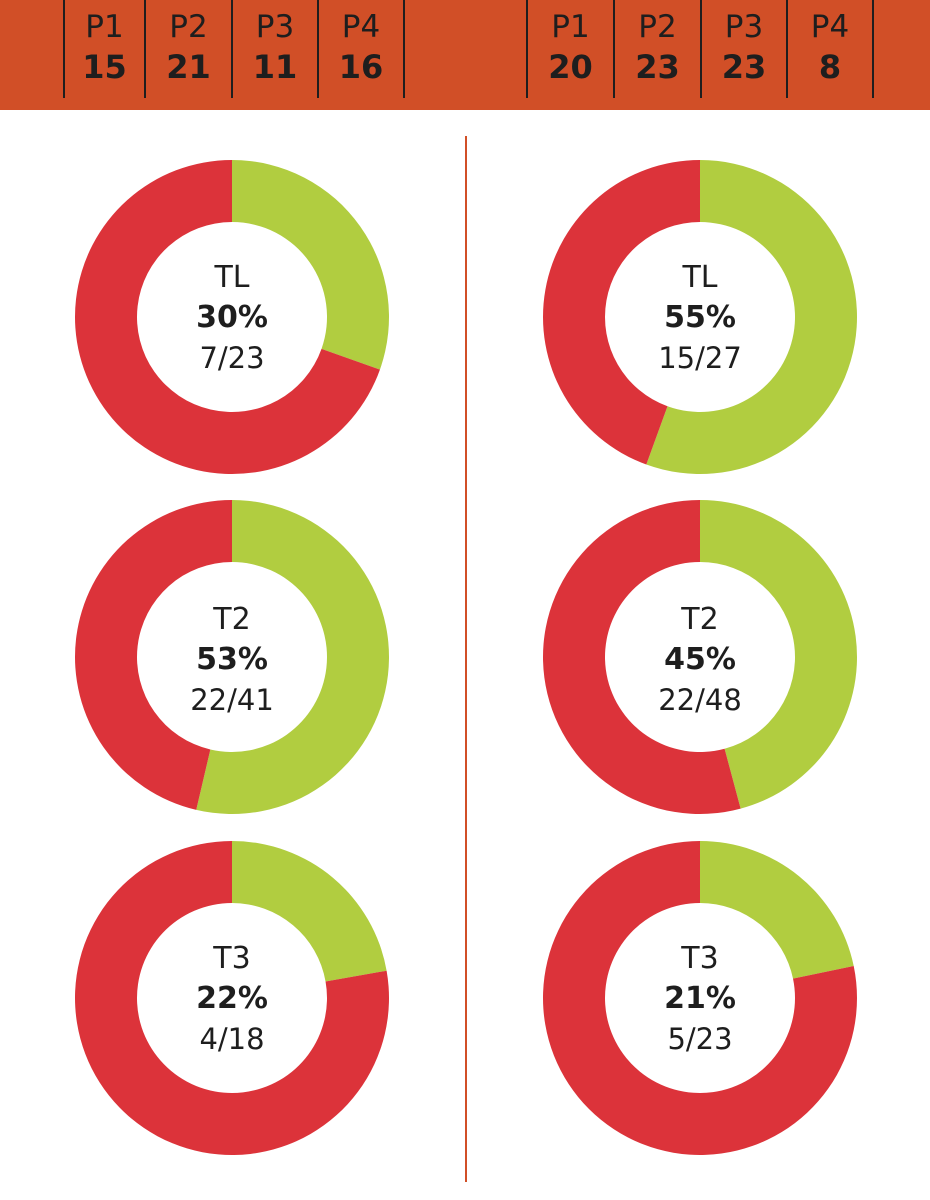 The height and width of the screenshot is (1200, 930). I want to click on donut-missed-slice-right-tl, so click(621, 312).